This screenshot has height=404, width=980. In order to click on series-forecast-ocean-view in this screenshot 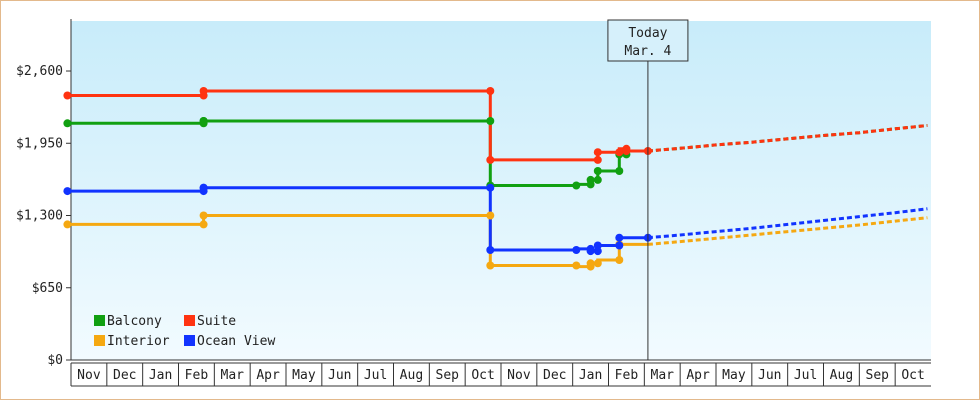, I will do `click(787, 223)`.